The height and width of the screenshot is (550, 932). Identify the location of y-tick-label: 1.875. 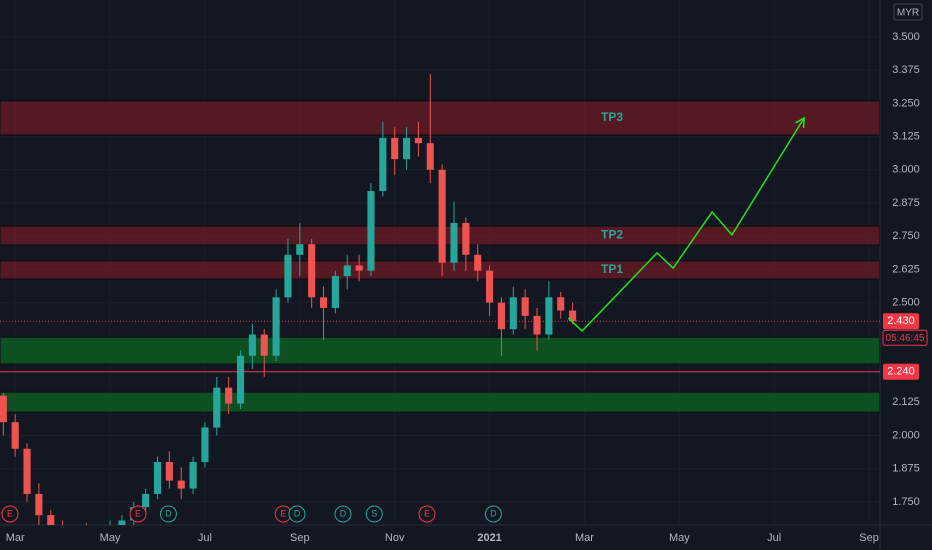
(906, 469).